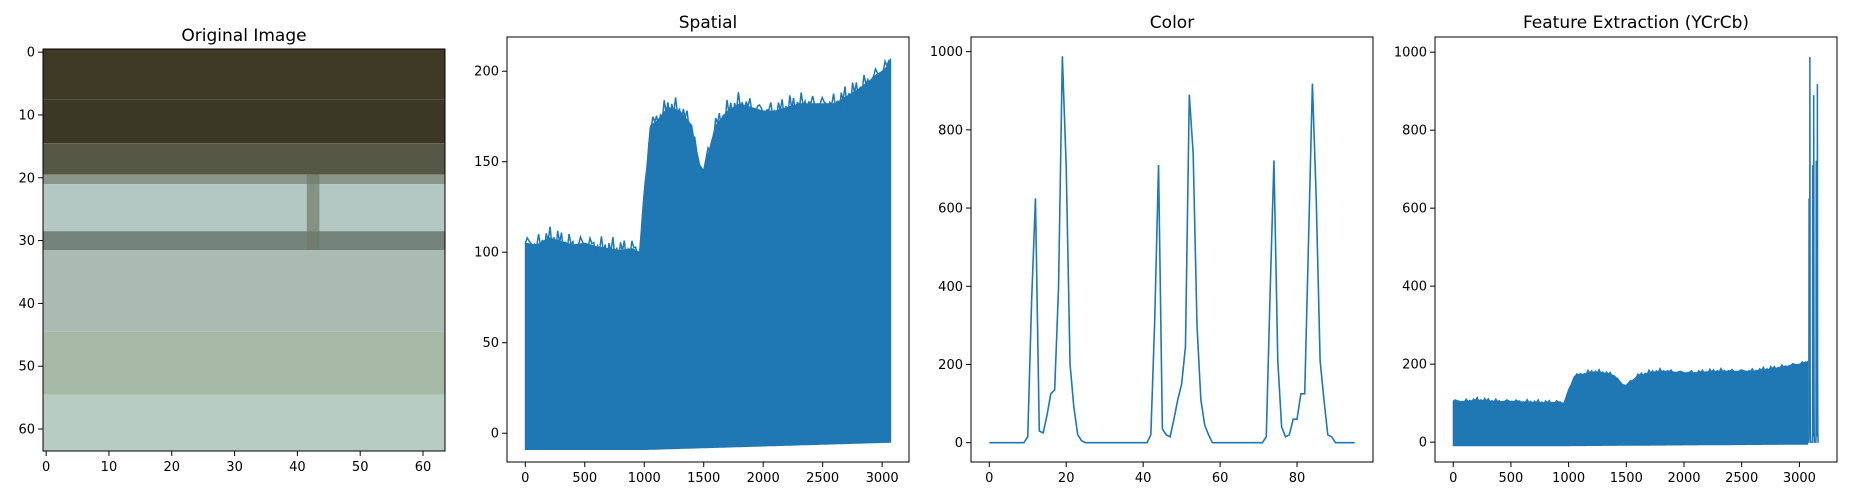  I want to click on x-tick-label: 50, so click(360, 467).